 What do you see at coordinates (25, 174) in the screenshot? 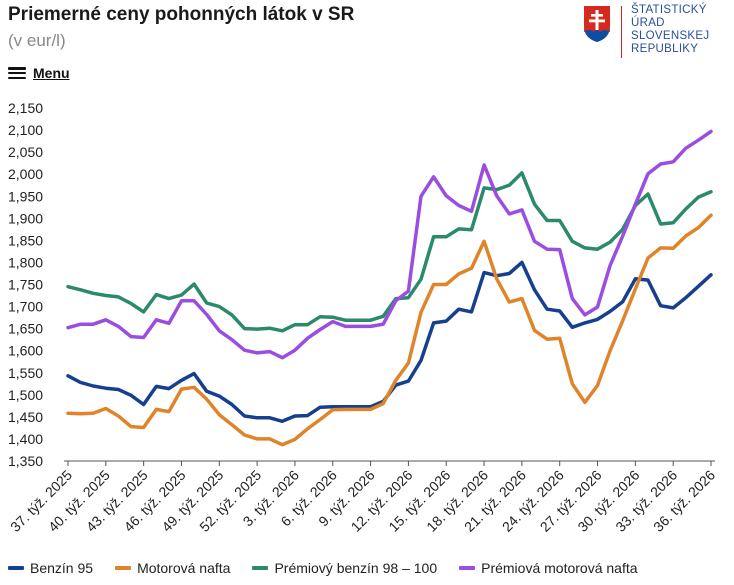
I see `y-tick-label: 2,000` at bounding box center [25, 174].